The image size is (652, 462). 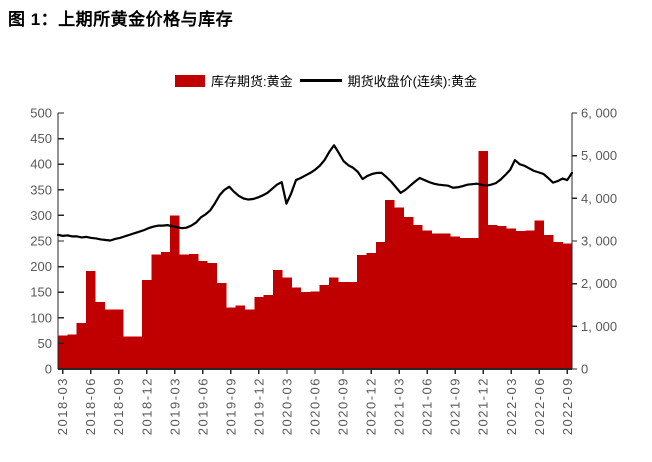 I want to click on svg-text: 2020-12, so click(x=371, y=406).